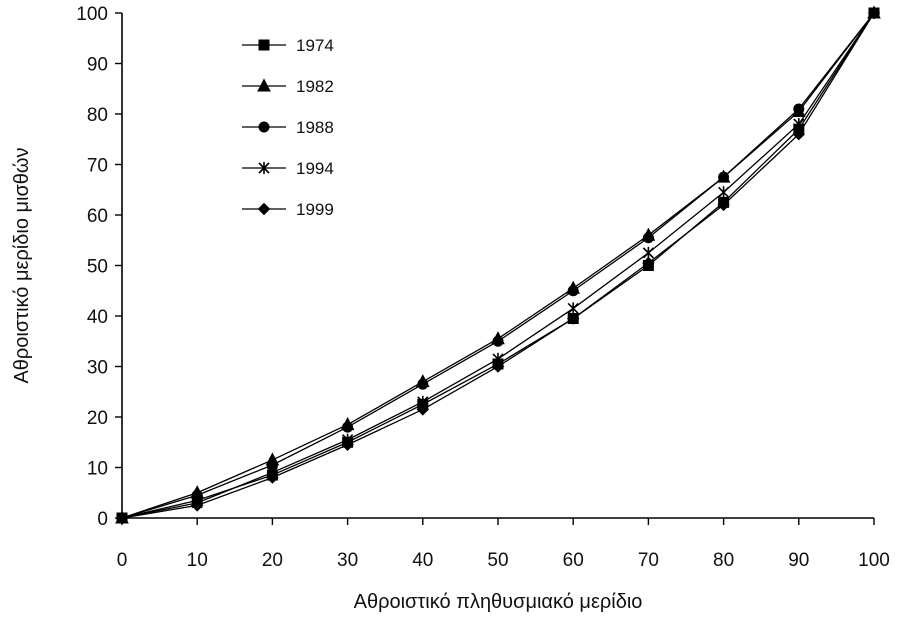  I want to click on legend: 1974 1982 1988 1994 1999, so click(288, 127).